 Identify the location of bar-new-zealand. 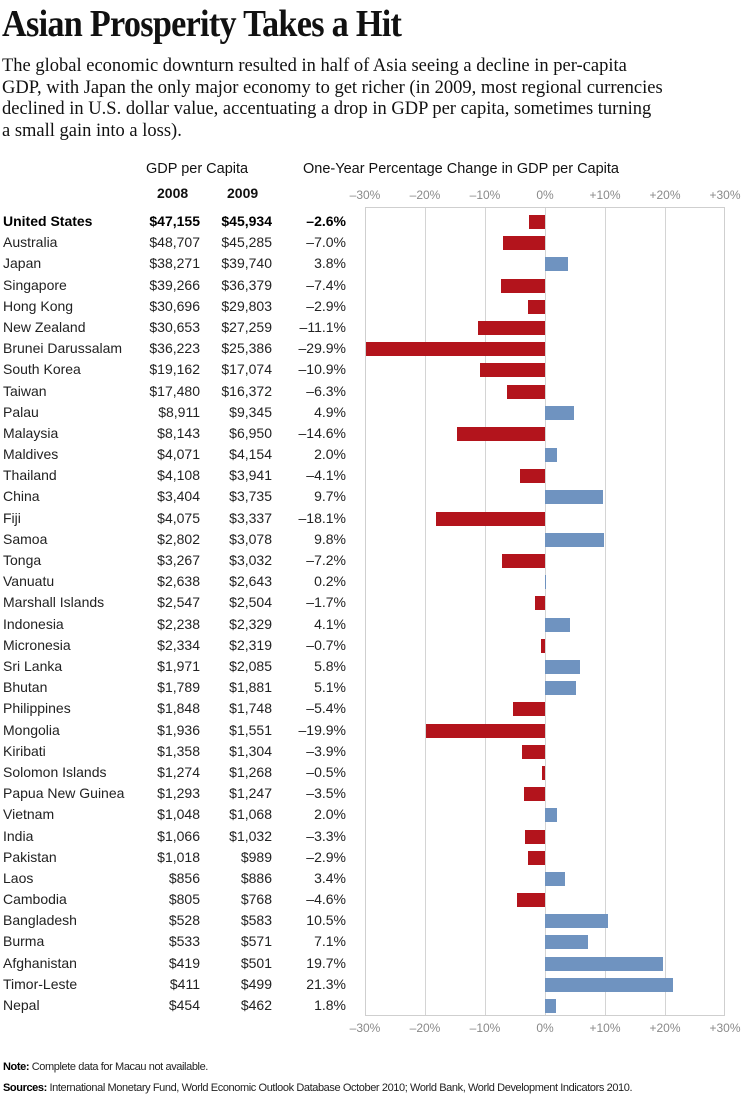
(511, 327).